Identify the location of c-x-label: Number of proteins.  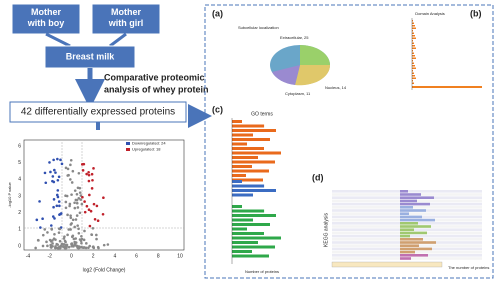
(262, 271).